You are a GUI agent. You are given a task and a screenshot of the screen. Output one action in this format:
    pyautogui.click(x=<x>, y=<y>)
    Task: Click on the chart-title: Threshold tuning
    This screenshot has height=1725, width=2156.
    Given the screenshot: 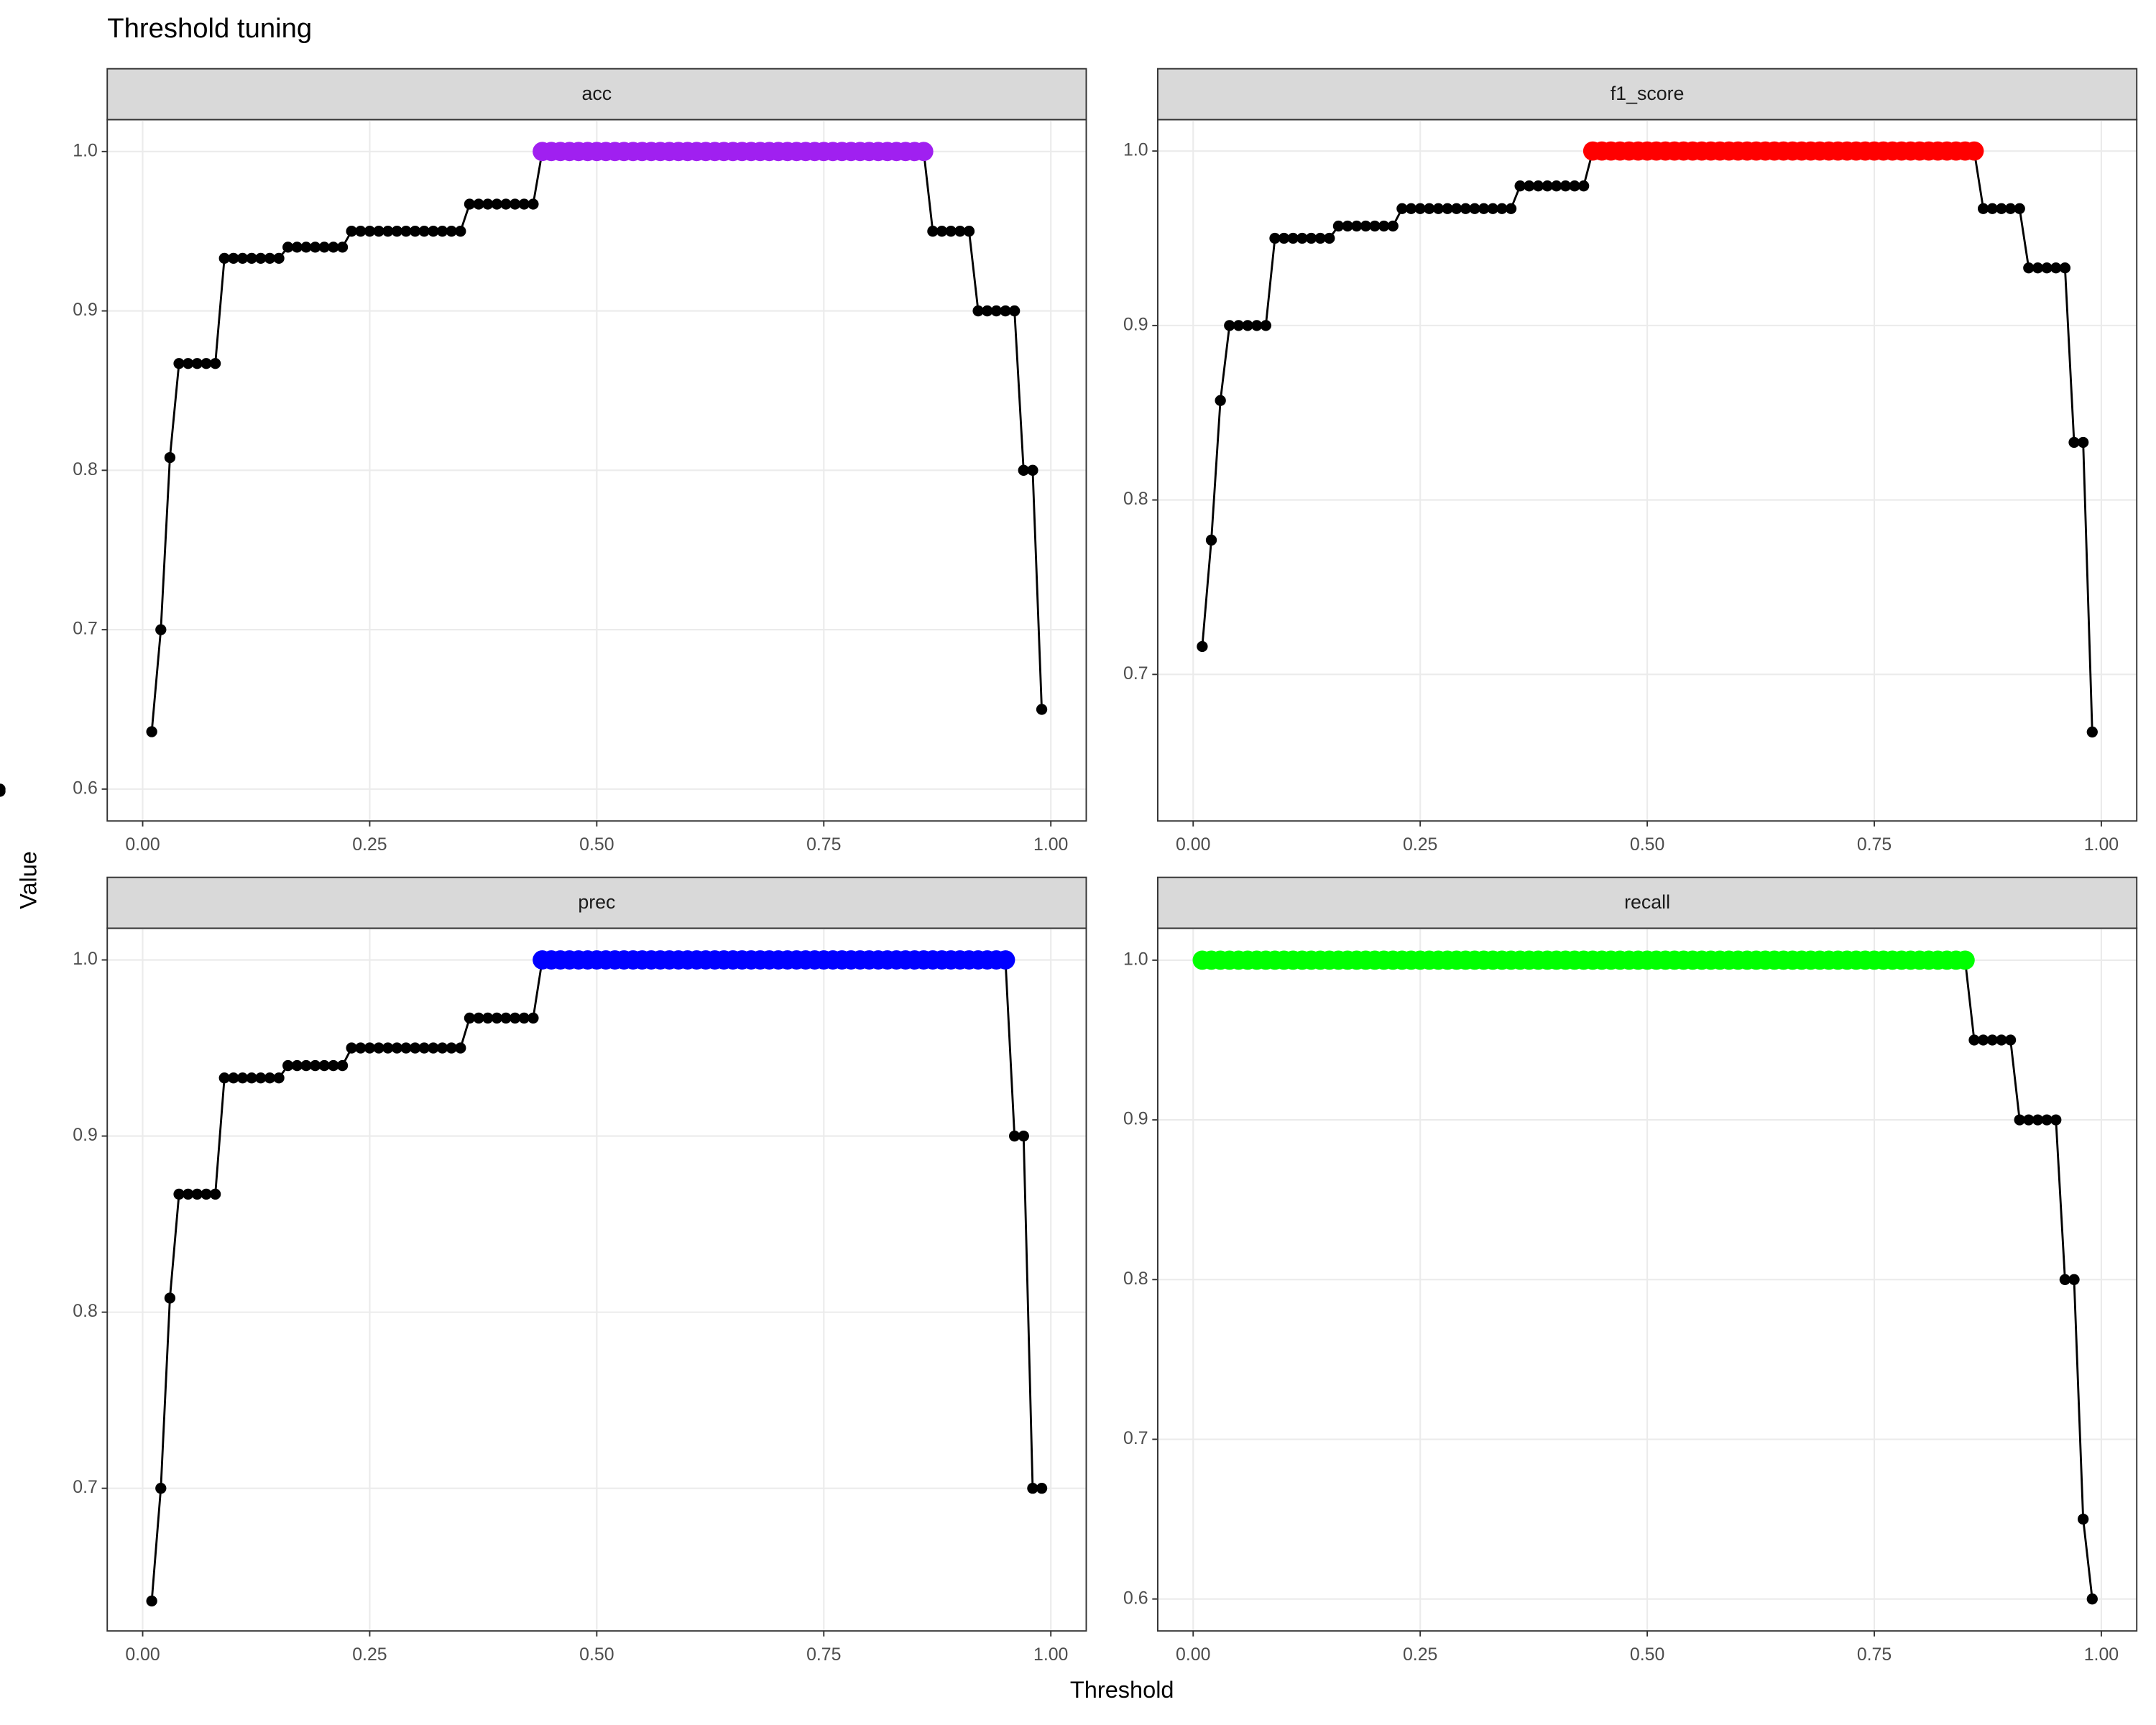 What is the action you would take?
    pyautogui.click(x=209, y=28)
    